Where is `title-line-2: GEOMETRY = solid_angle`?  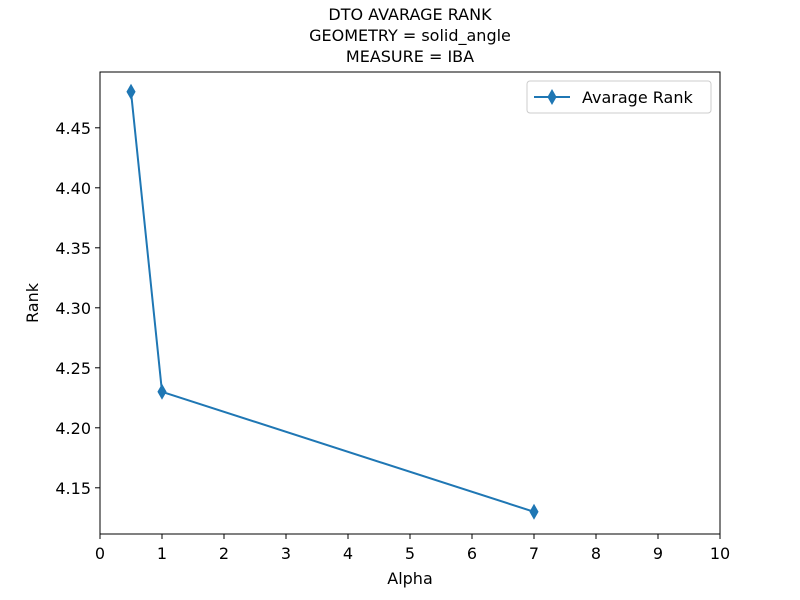 title-line-2: GEOMETRY = solid_angle is located at coordinates (410, 36).